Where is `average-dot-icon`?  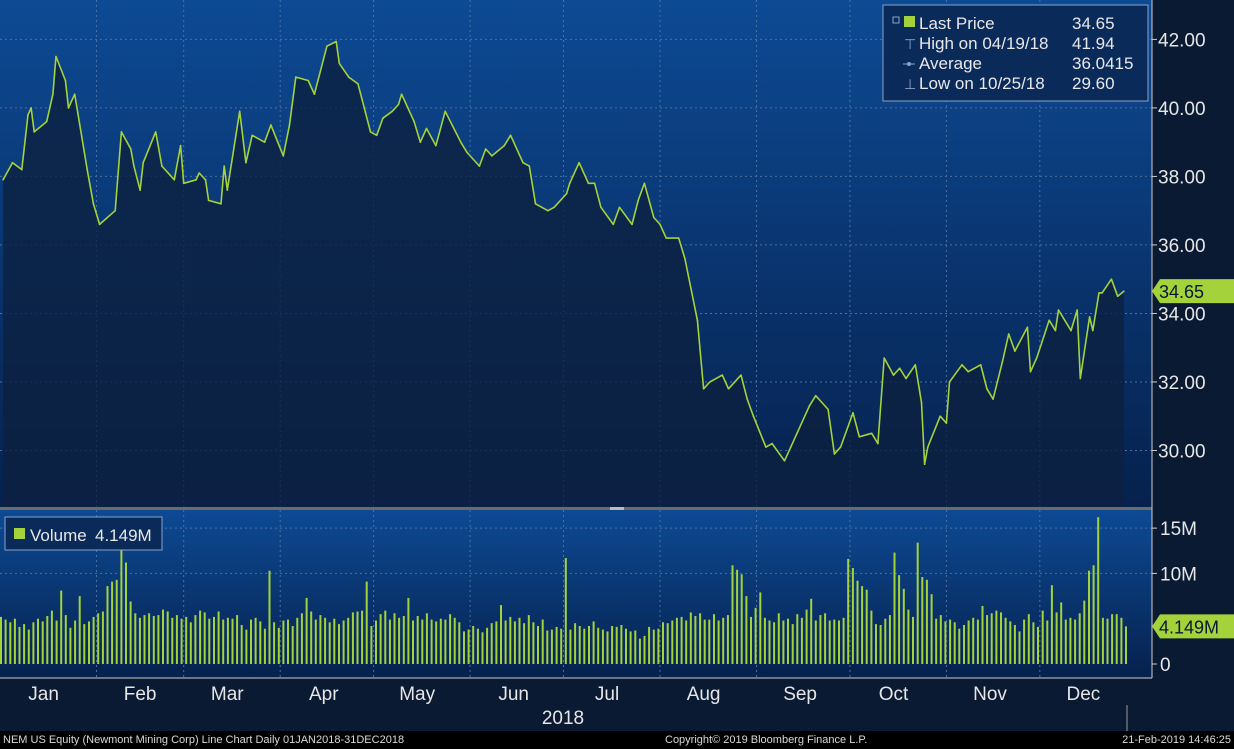
average-dot-icon is located at coordinates (909, 64).